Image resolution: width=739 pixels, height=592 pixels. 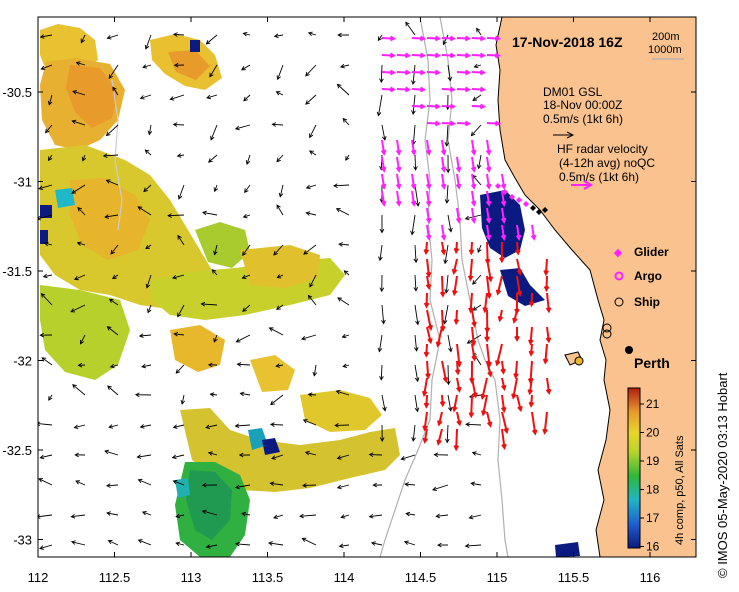 I want to click on hf-radar-label: HF radar velocity, so click(x=602, y=149).